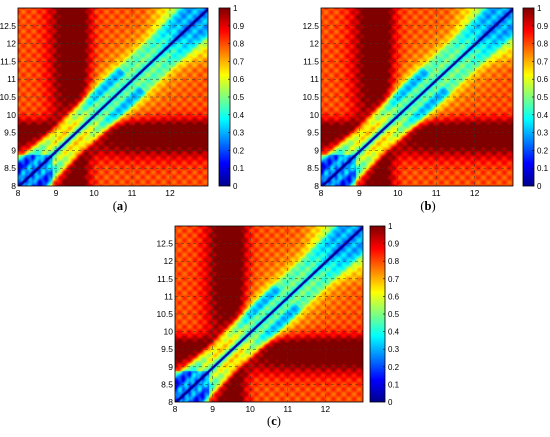 The width and height of the screenshot is (550, 437). What do you see at coordinates (428, 206) in the screenshot?
I see `panel-b-caption: (b)` at bounding box center [428, 206].